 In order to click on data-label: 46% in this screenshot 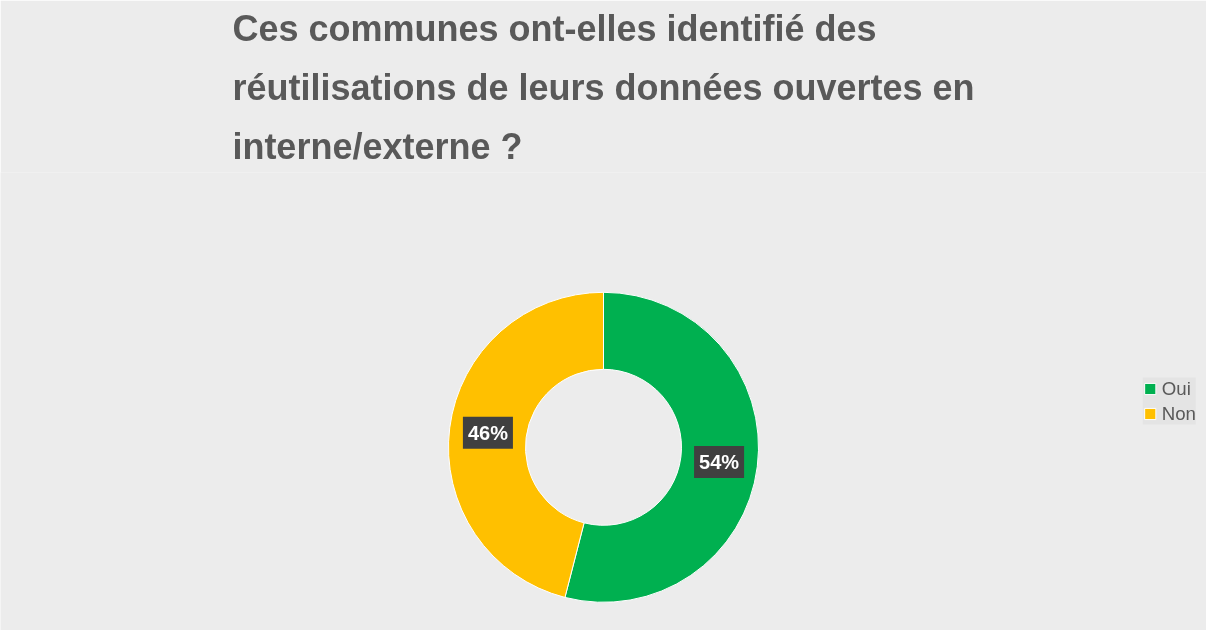, I will do `click(488, 432)`.